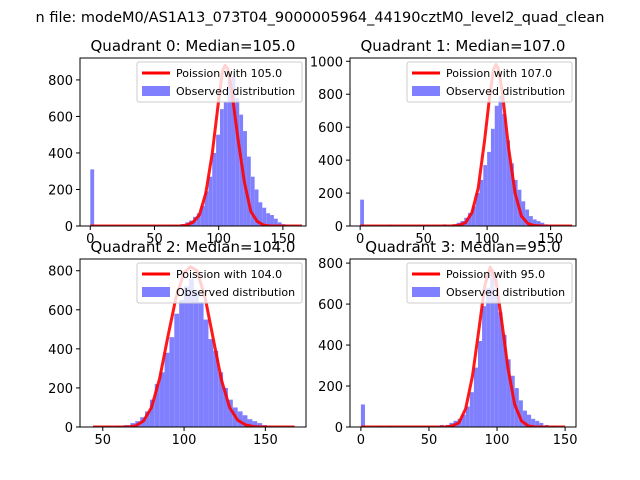 The image size is (640, 480). Describe the element at coordinates (499, 73) in the screenshot. I see `legend-label-poisson: Poission with 107.0` at that location.